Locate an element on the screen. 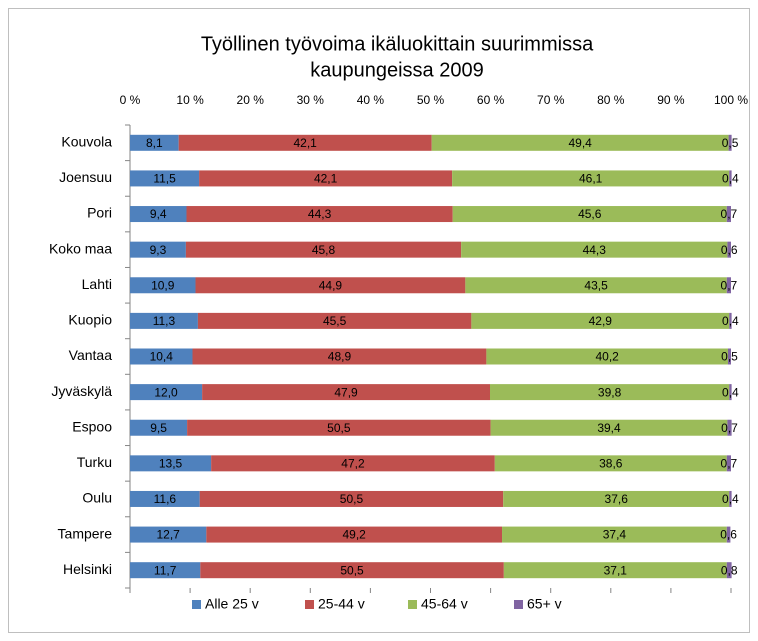 This screenshot has width=758, height=641. value-label: 37,4 is located at coordinates (615, 535).